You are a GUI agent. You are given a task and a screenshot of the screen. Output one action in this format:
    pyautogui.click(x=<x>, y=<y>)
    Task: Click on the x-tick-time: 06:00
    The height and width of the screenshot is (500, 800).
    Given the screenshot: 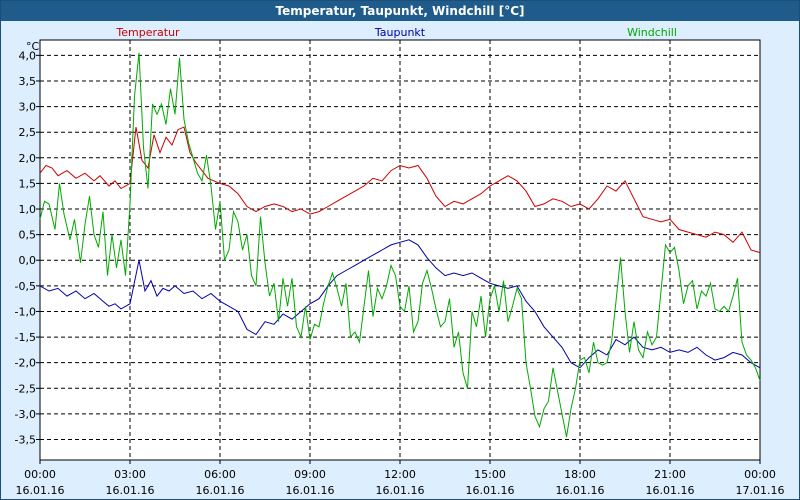 What is the action you would take?
    pyautogui.click(x=220, y=474)
    